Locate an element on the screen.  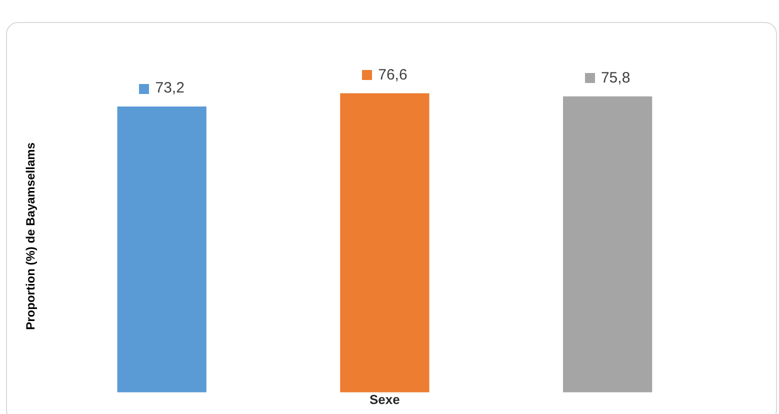
data-label: 76,6 is located at coordinates (393, 75).